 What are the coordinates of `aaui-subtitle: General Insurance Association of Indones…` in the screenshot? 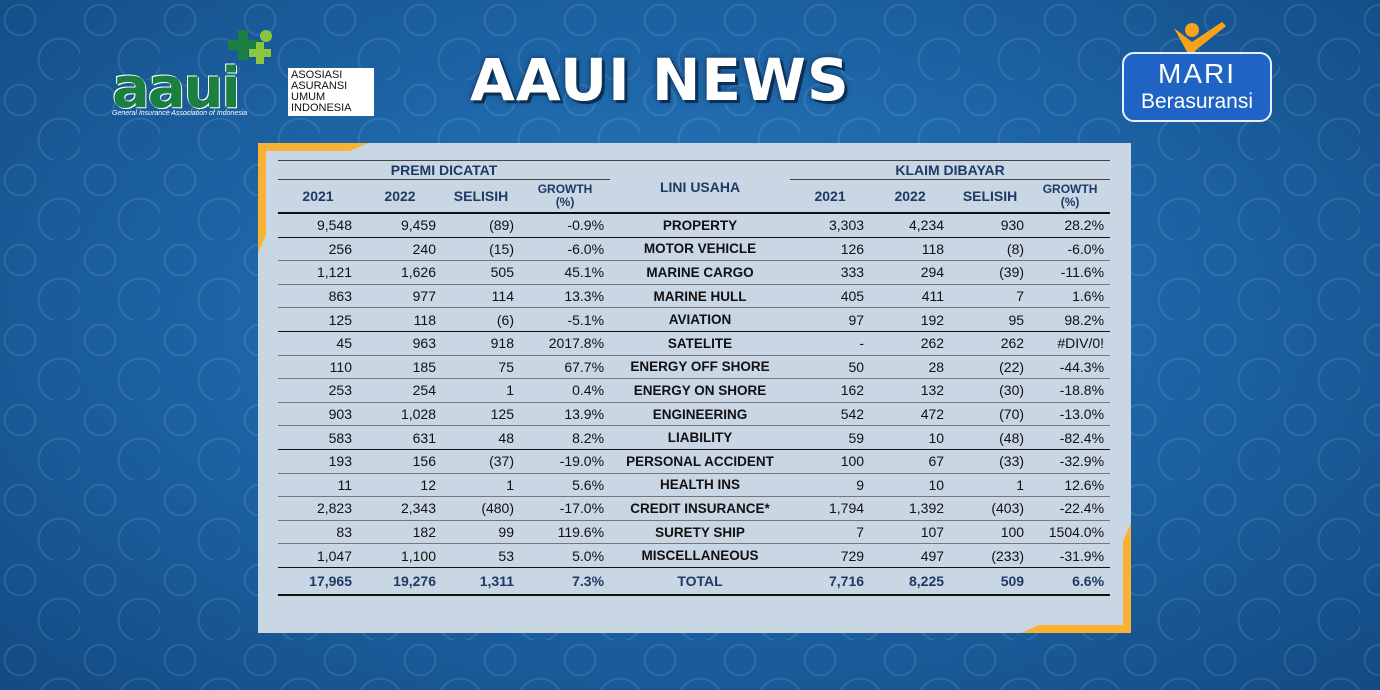 It's located at (180, 113).